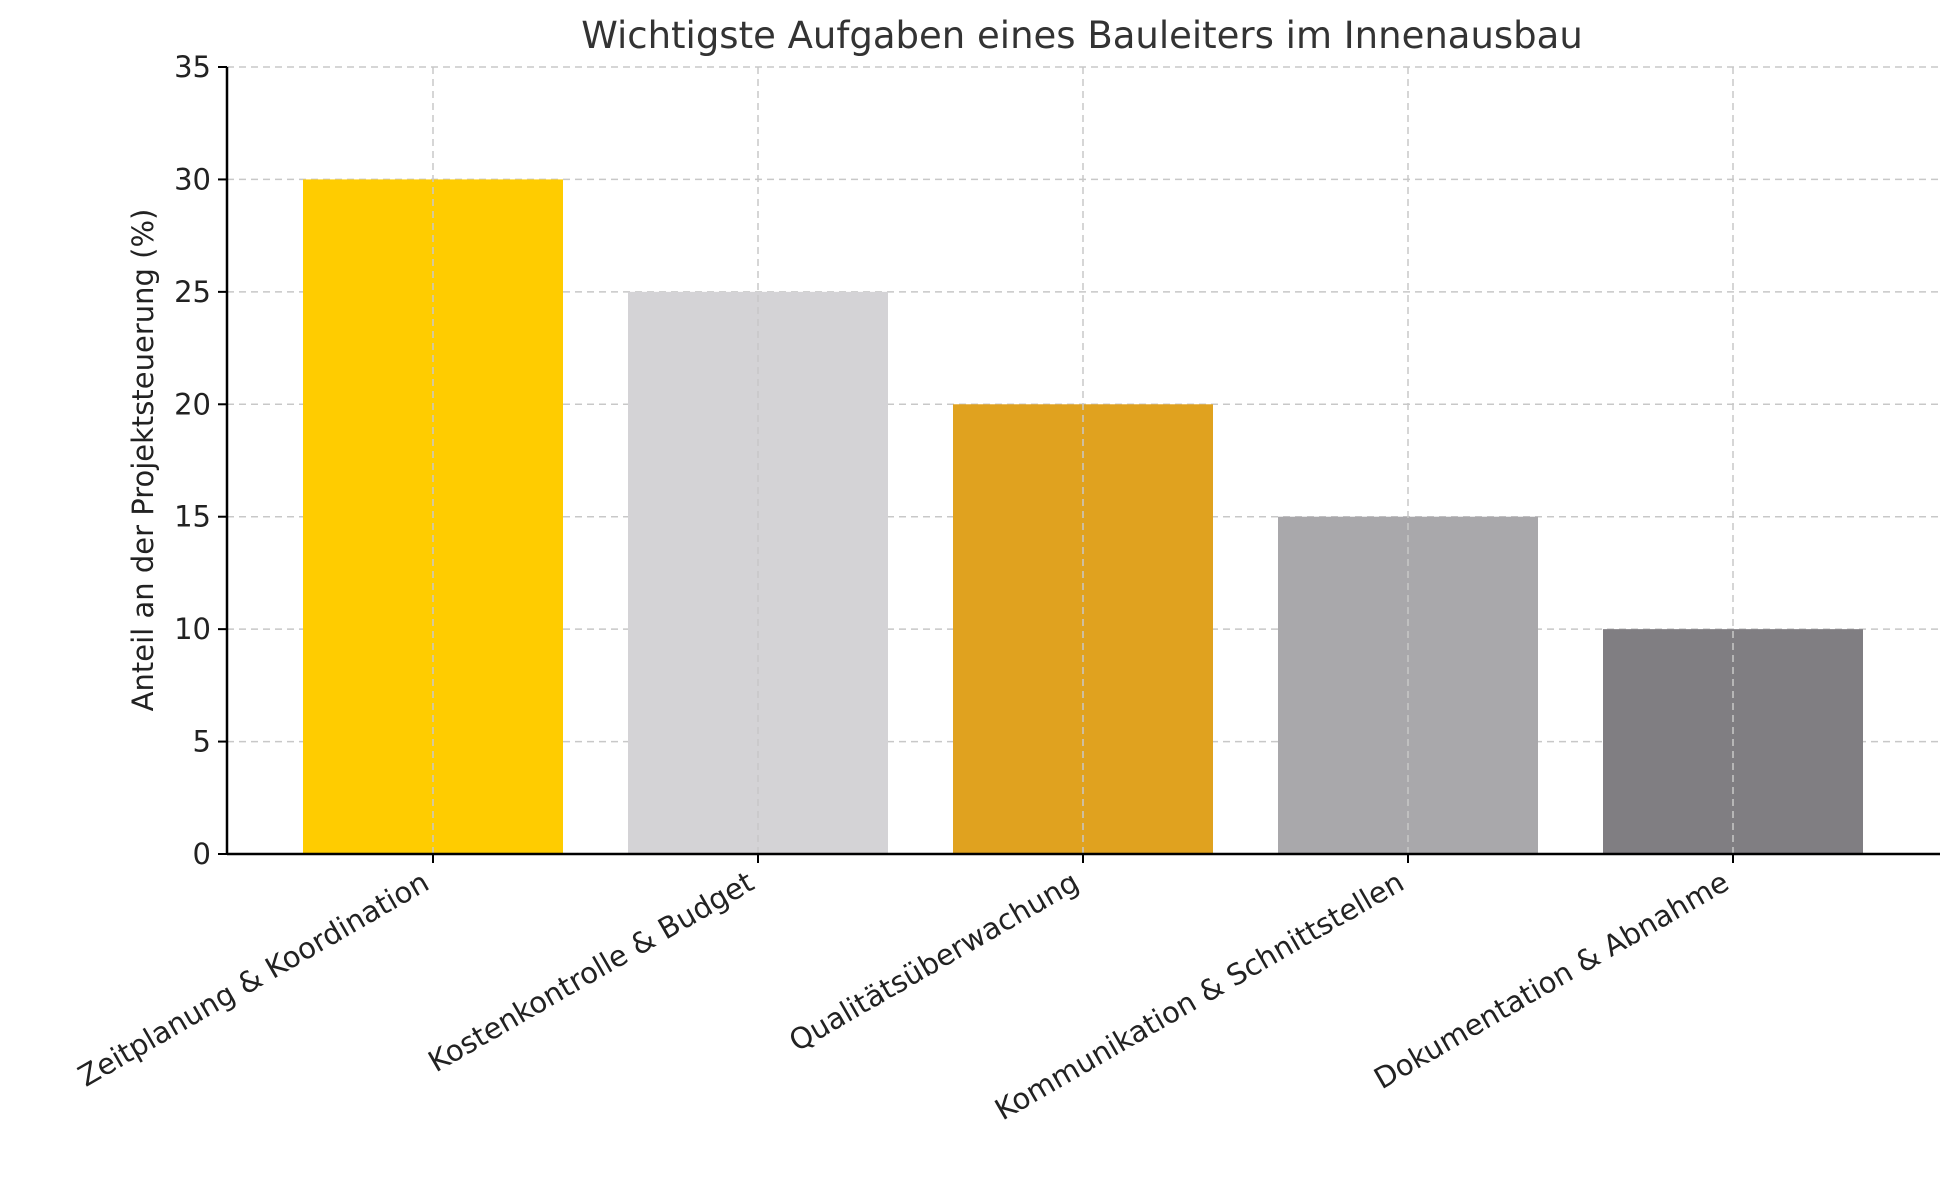 Image resolution: width=1960 pixels, height=1180 pixels. I want to click on y-tick-label: 15, so click(192, 517).